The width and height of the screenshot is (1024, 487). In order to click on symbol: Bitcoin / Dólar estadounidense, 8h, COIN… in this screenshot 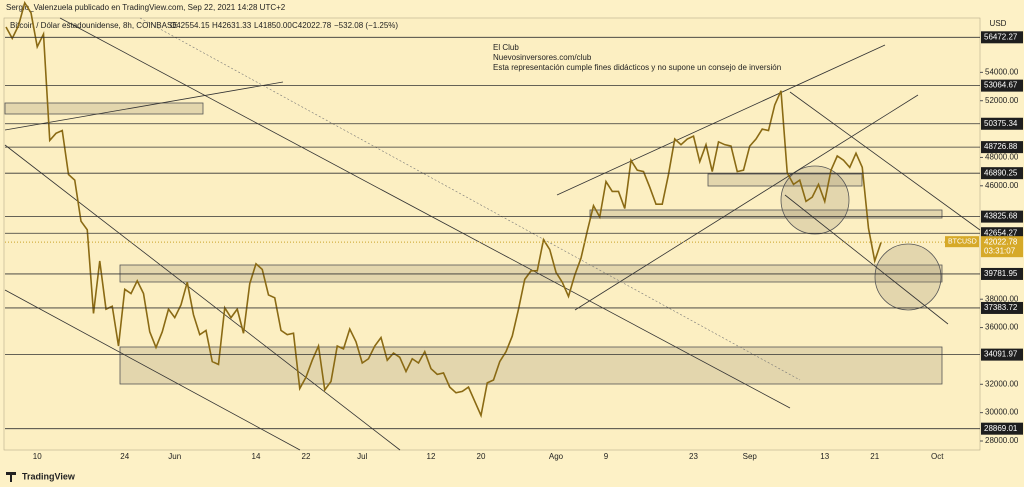, I will do `click(94, 25)`.